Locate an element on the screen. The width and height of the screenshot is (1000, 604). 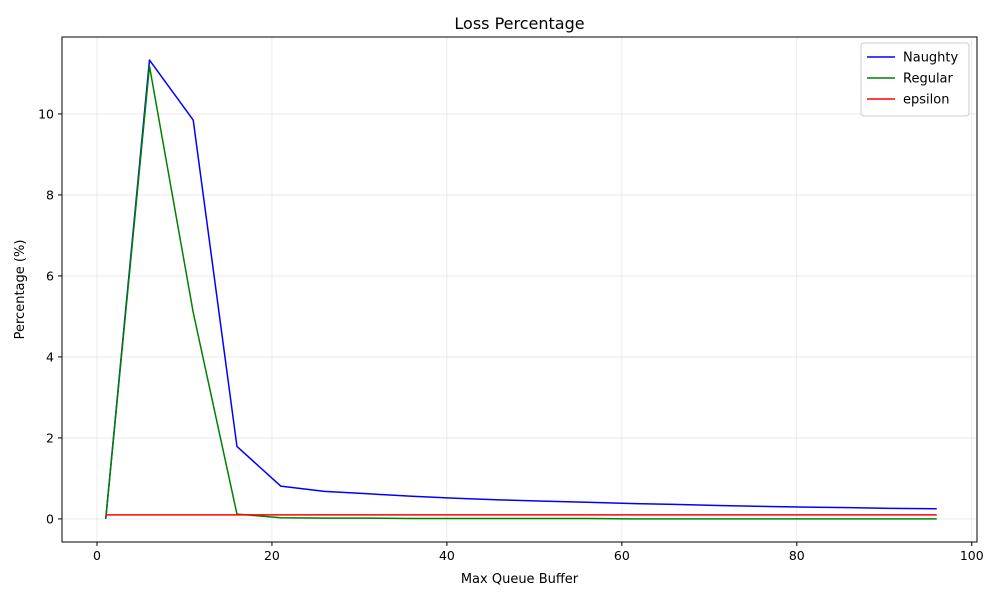
x-tick-label: 60 is located at coordinates (622, 555).